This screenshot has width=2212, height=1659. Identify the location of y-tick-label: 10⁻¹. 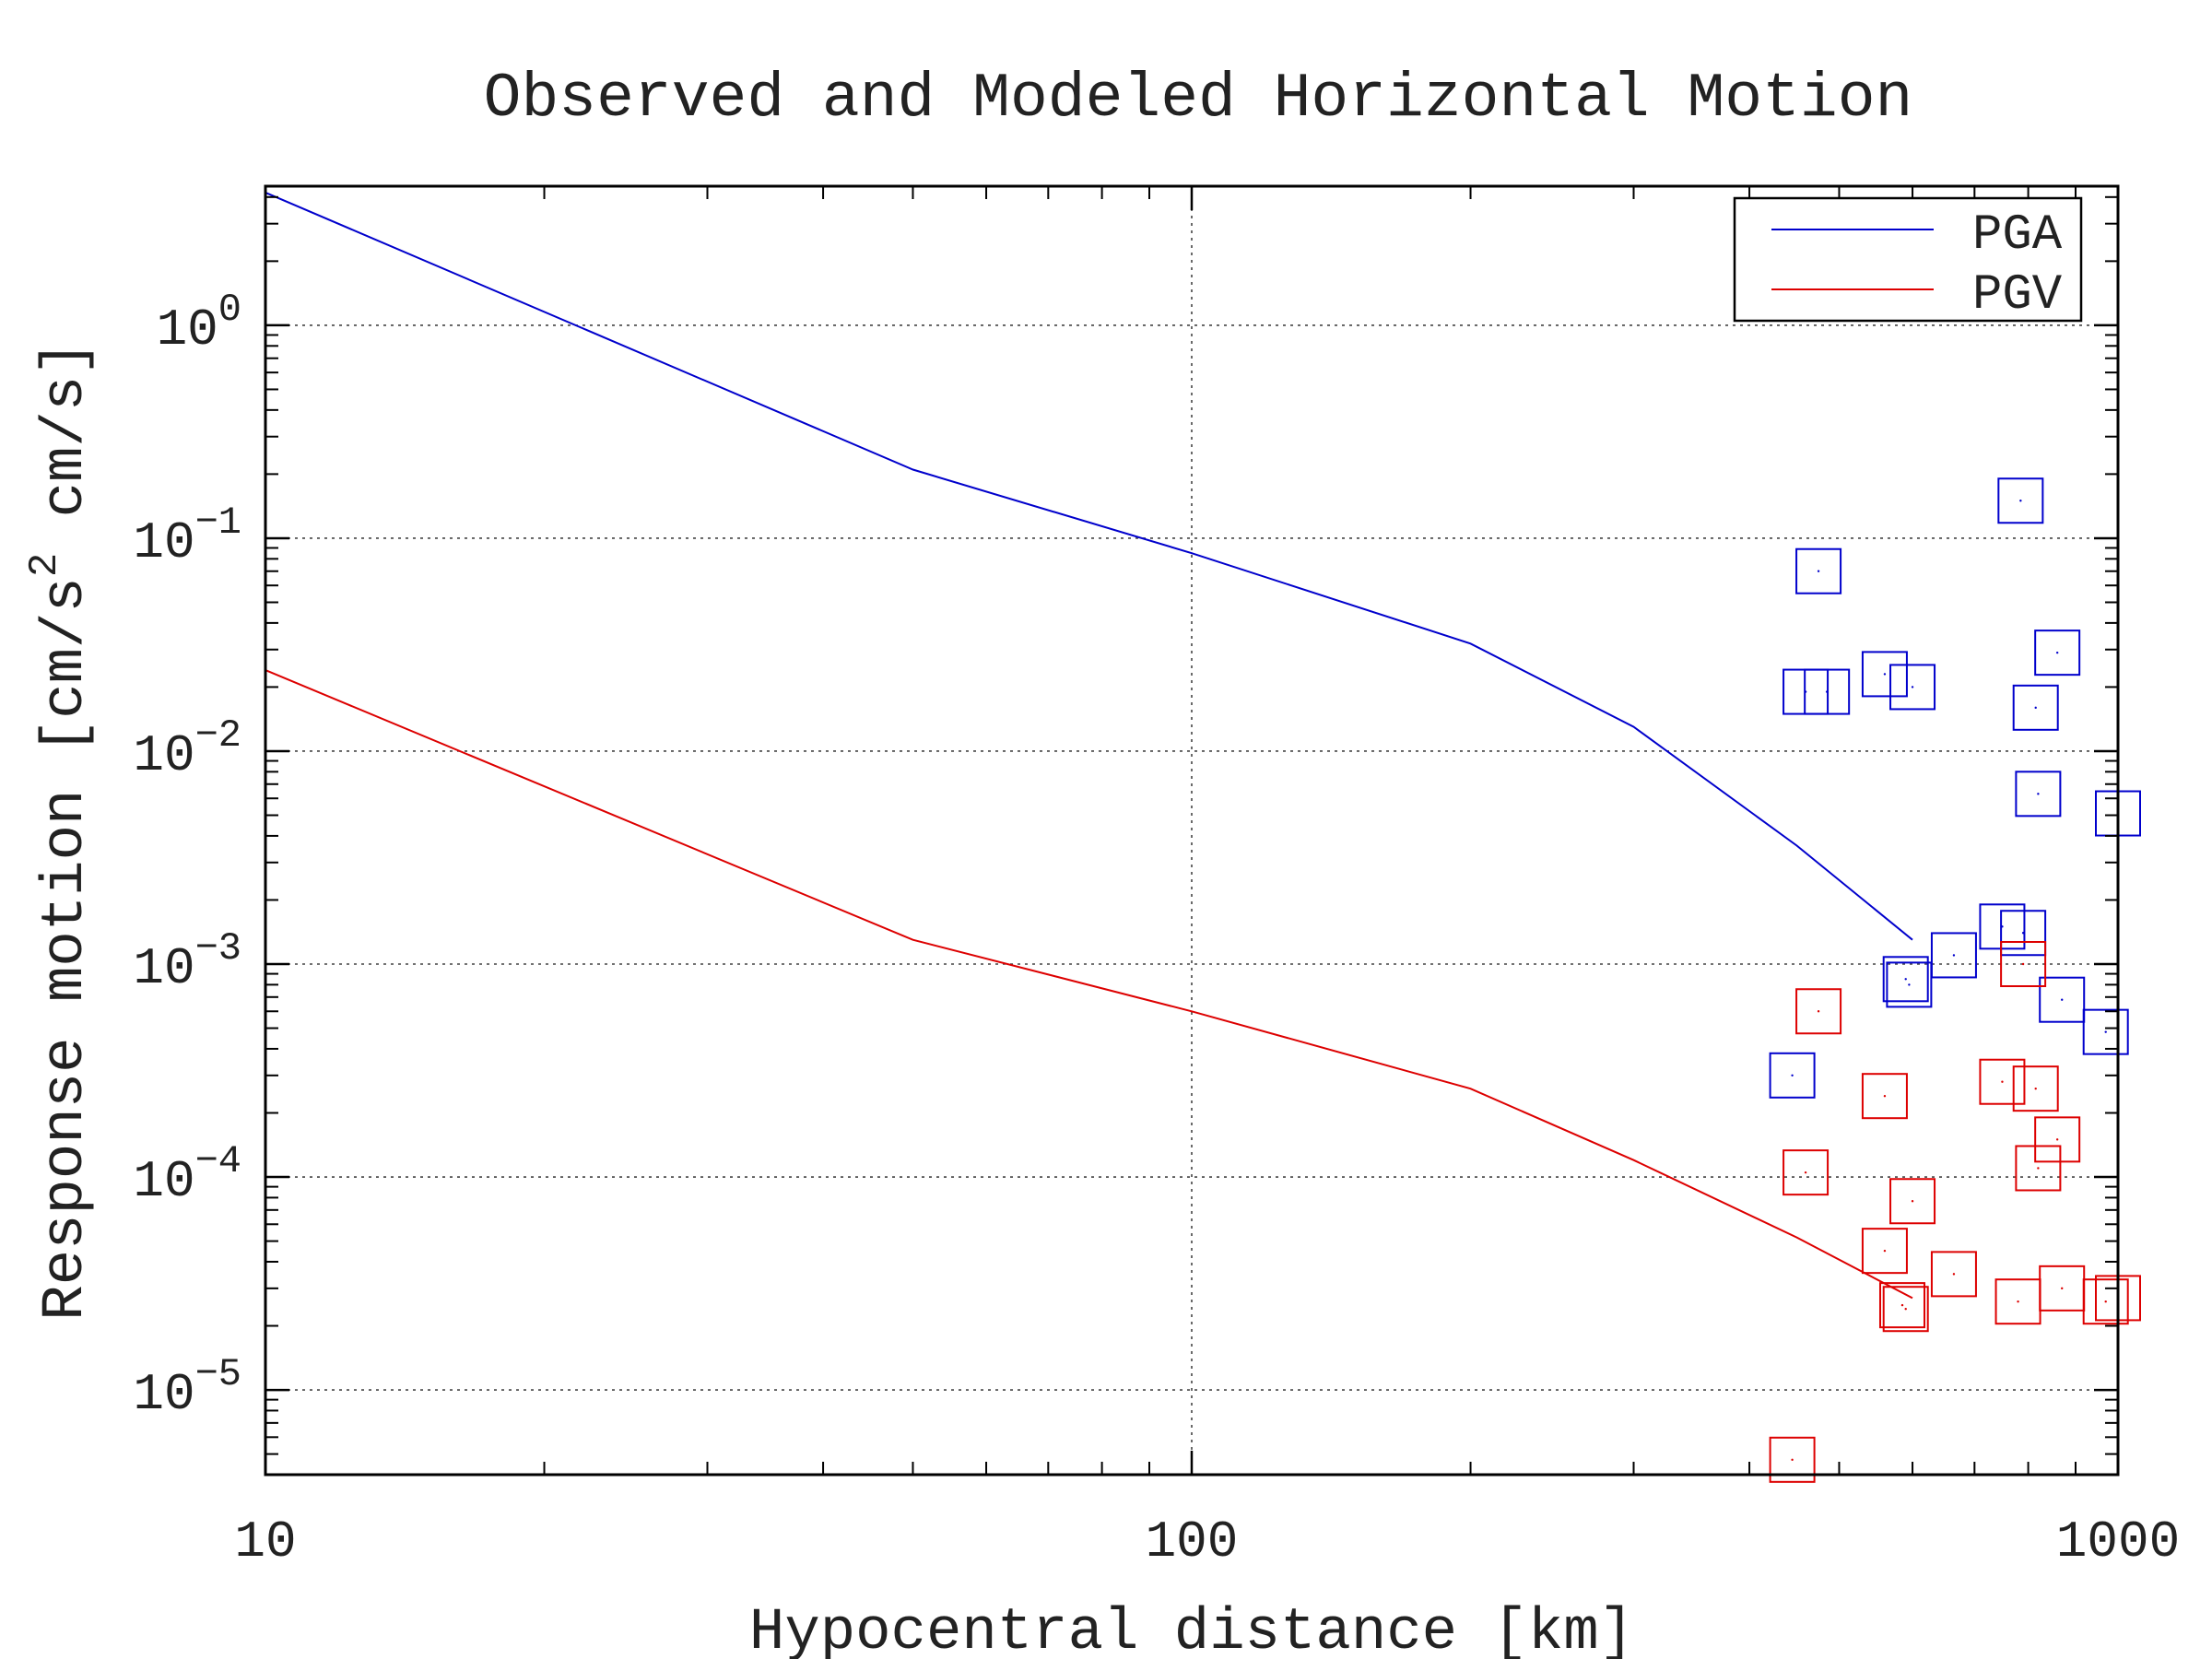
(187, 536).